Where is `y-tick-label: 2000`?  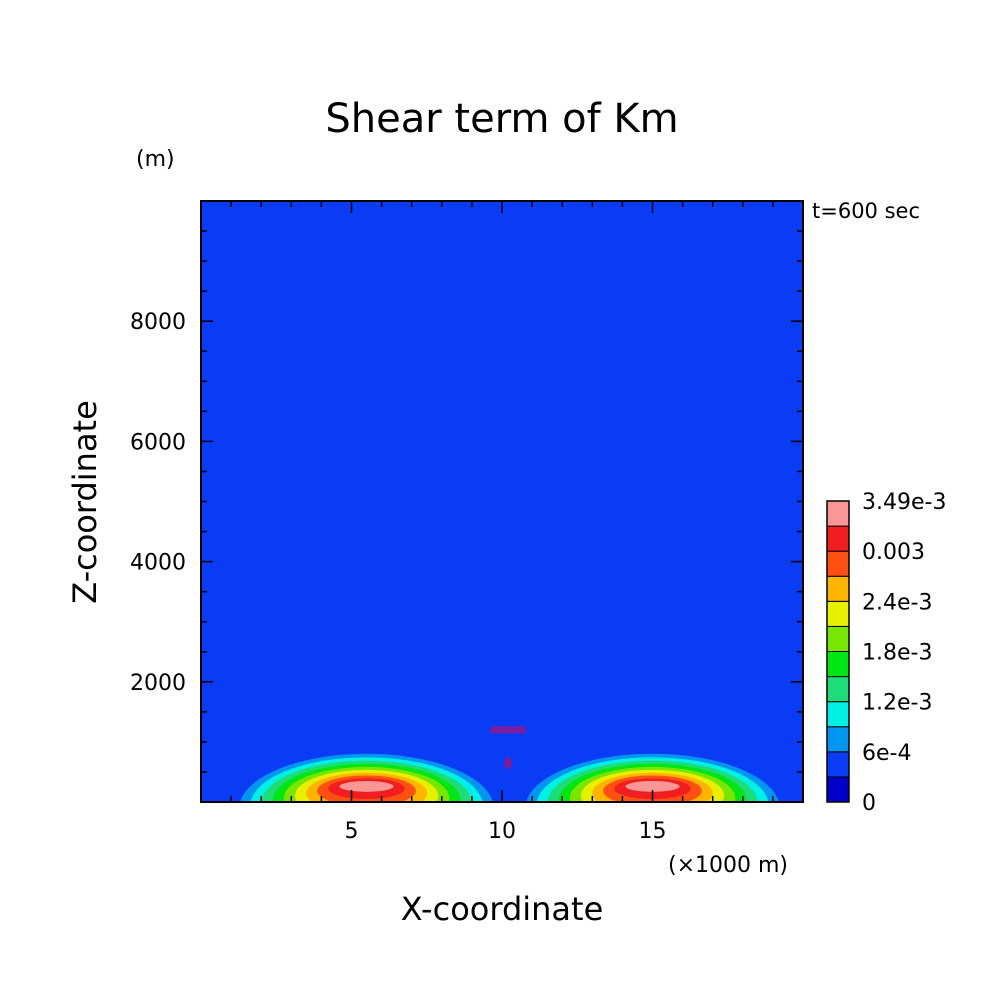
y-tick-label: 2000 is located at coordinates (158, 683).